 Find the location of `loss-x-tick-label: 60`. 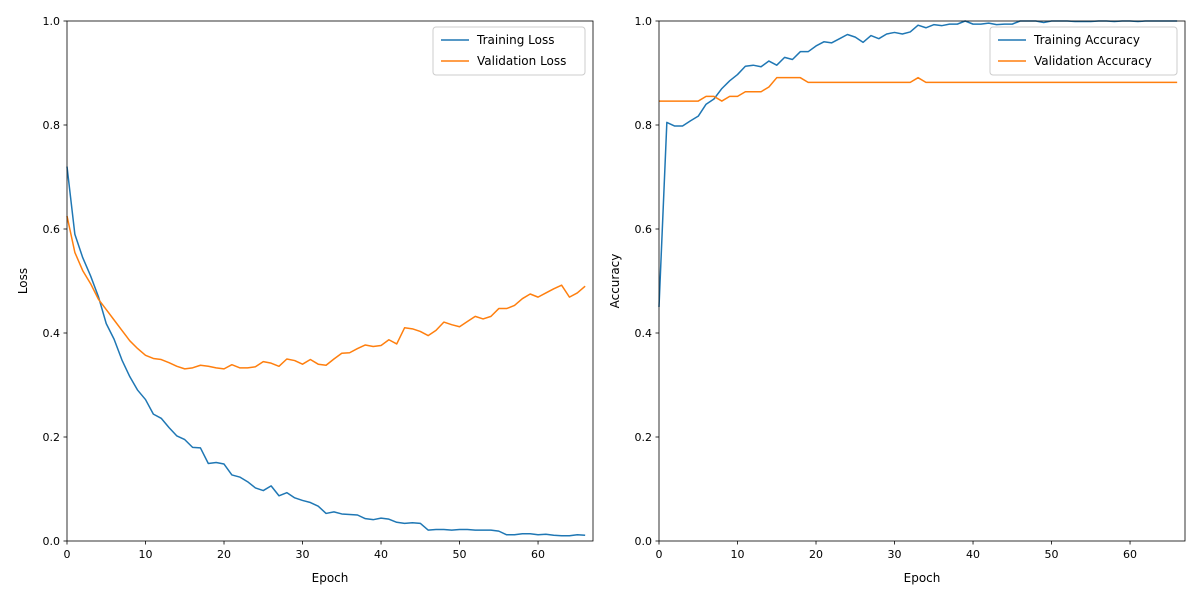

loss-x-tick-label: 60 is located at coordinates (538, 554).